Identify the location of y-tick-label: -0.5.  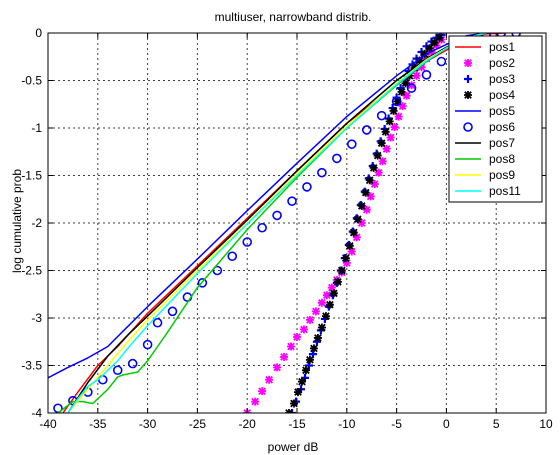
(31, 81).